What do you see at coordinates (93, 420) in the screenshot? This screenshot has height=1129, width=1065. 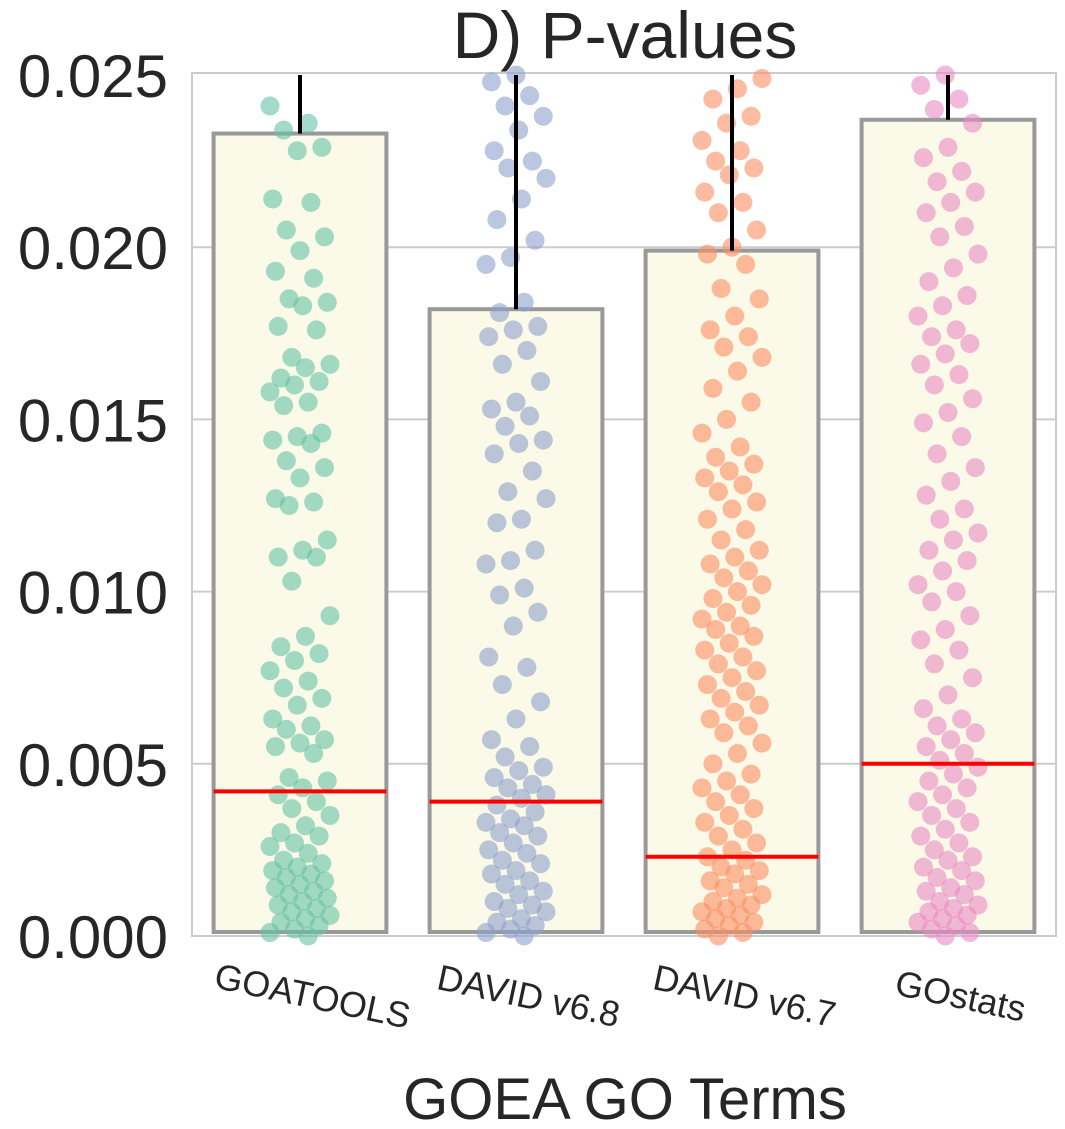 I see `y-tick-label: 0.015` at bounding box center [93, 420].